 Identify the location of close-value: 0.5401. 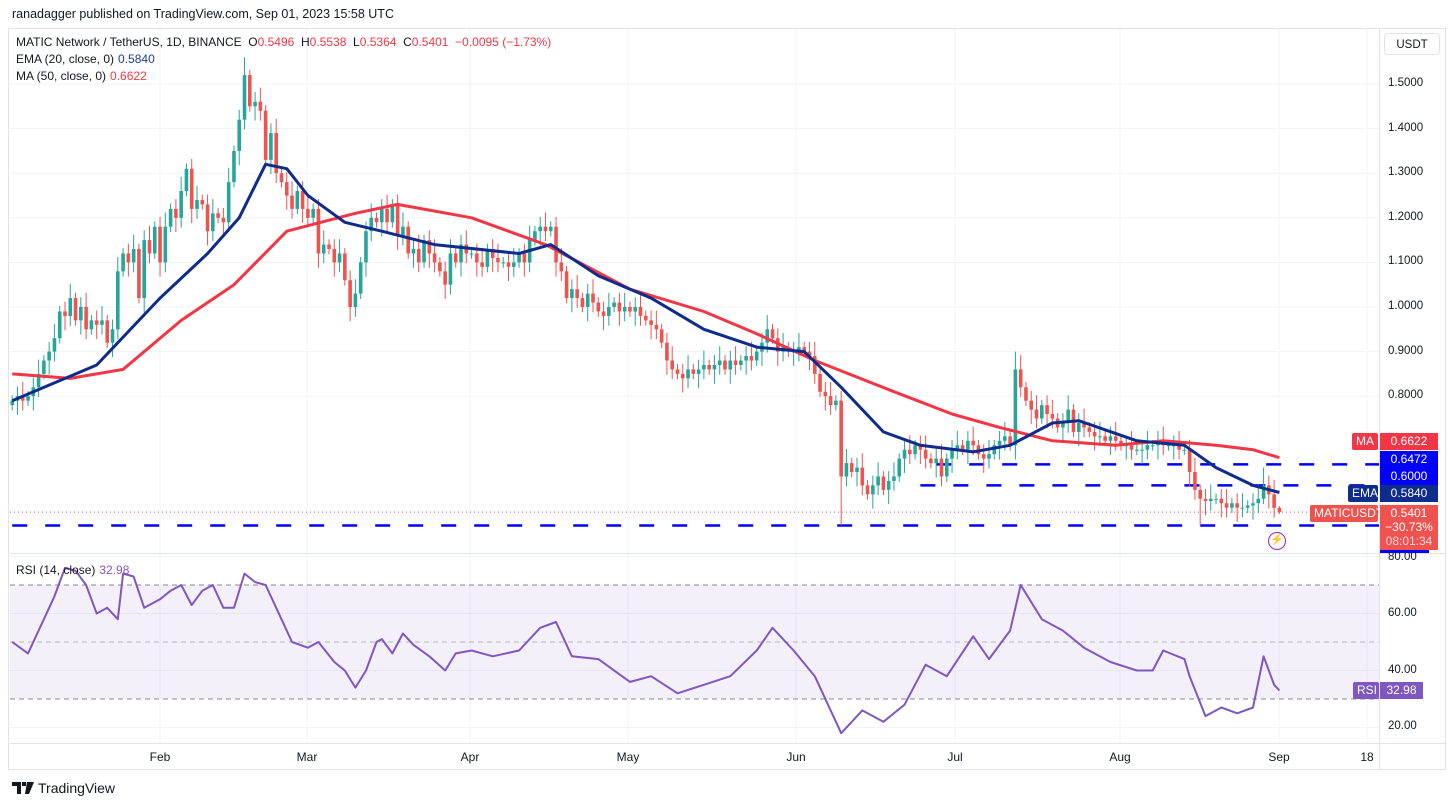
(430, 42).